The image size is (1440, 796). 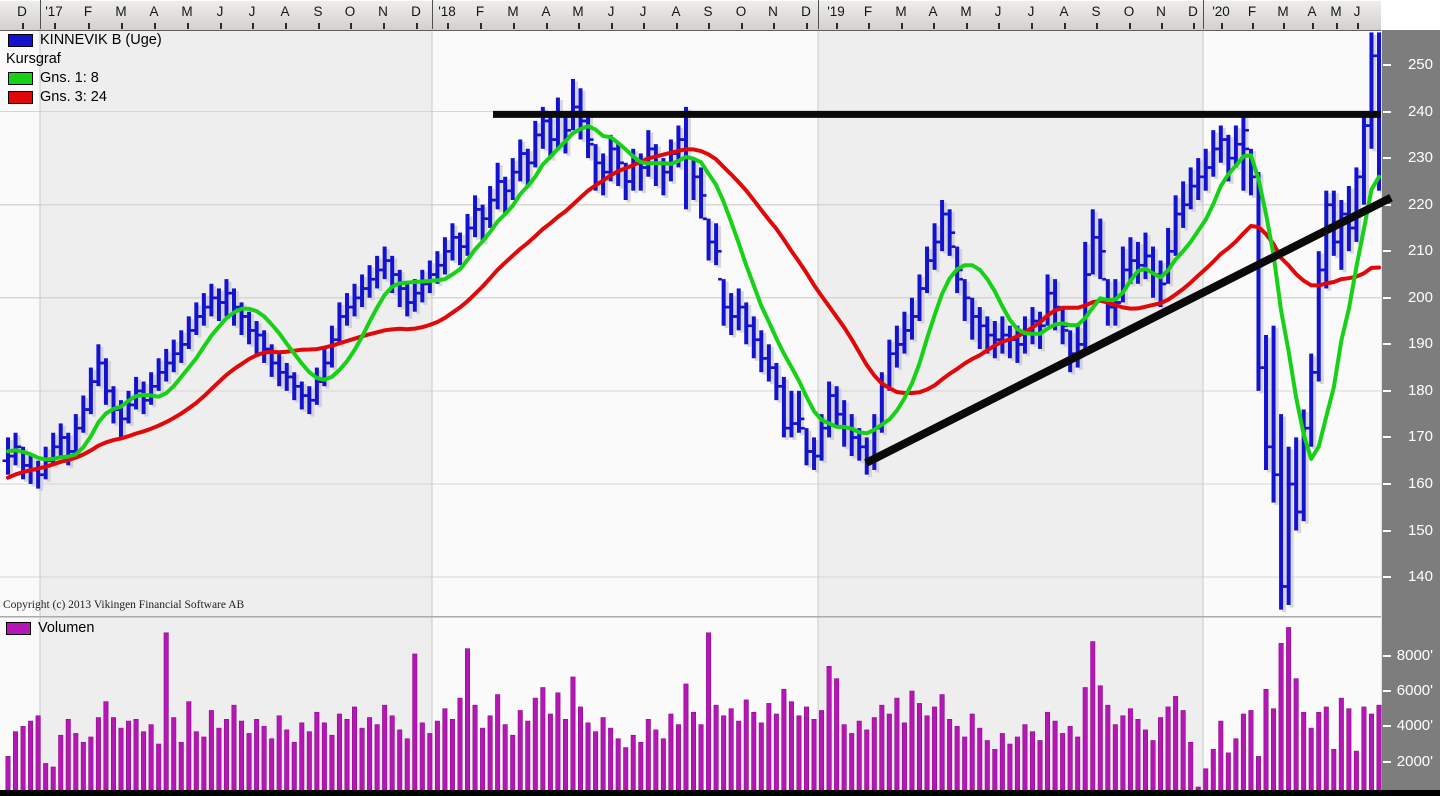 I want to click on legend-row-ma1: Gns. 1: 8, so click(x=53, y=78).